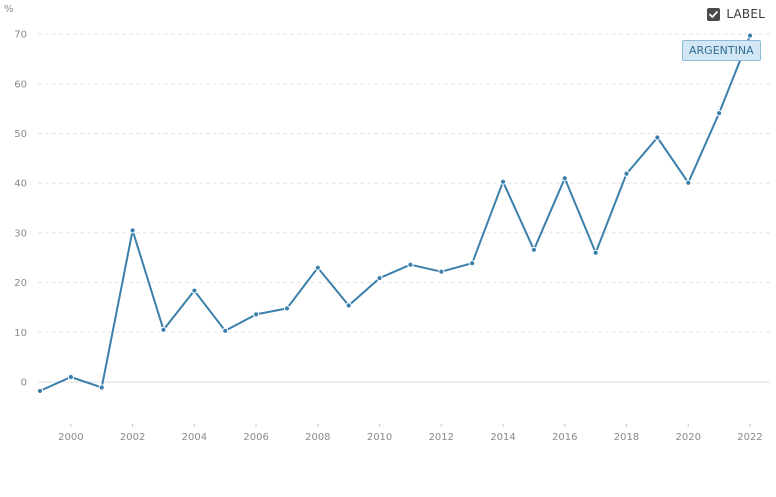 This screenshot has height=497, width=776. What do you see at coordinates (20, 35) in the screenshot?
I see `y-tick-label: 70` at bounding box center [20, 35].